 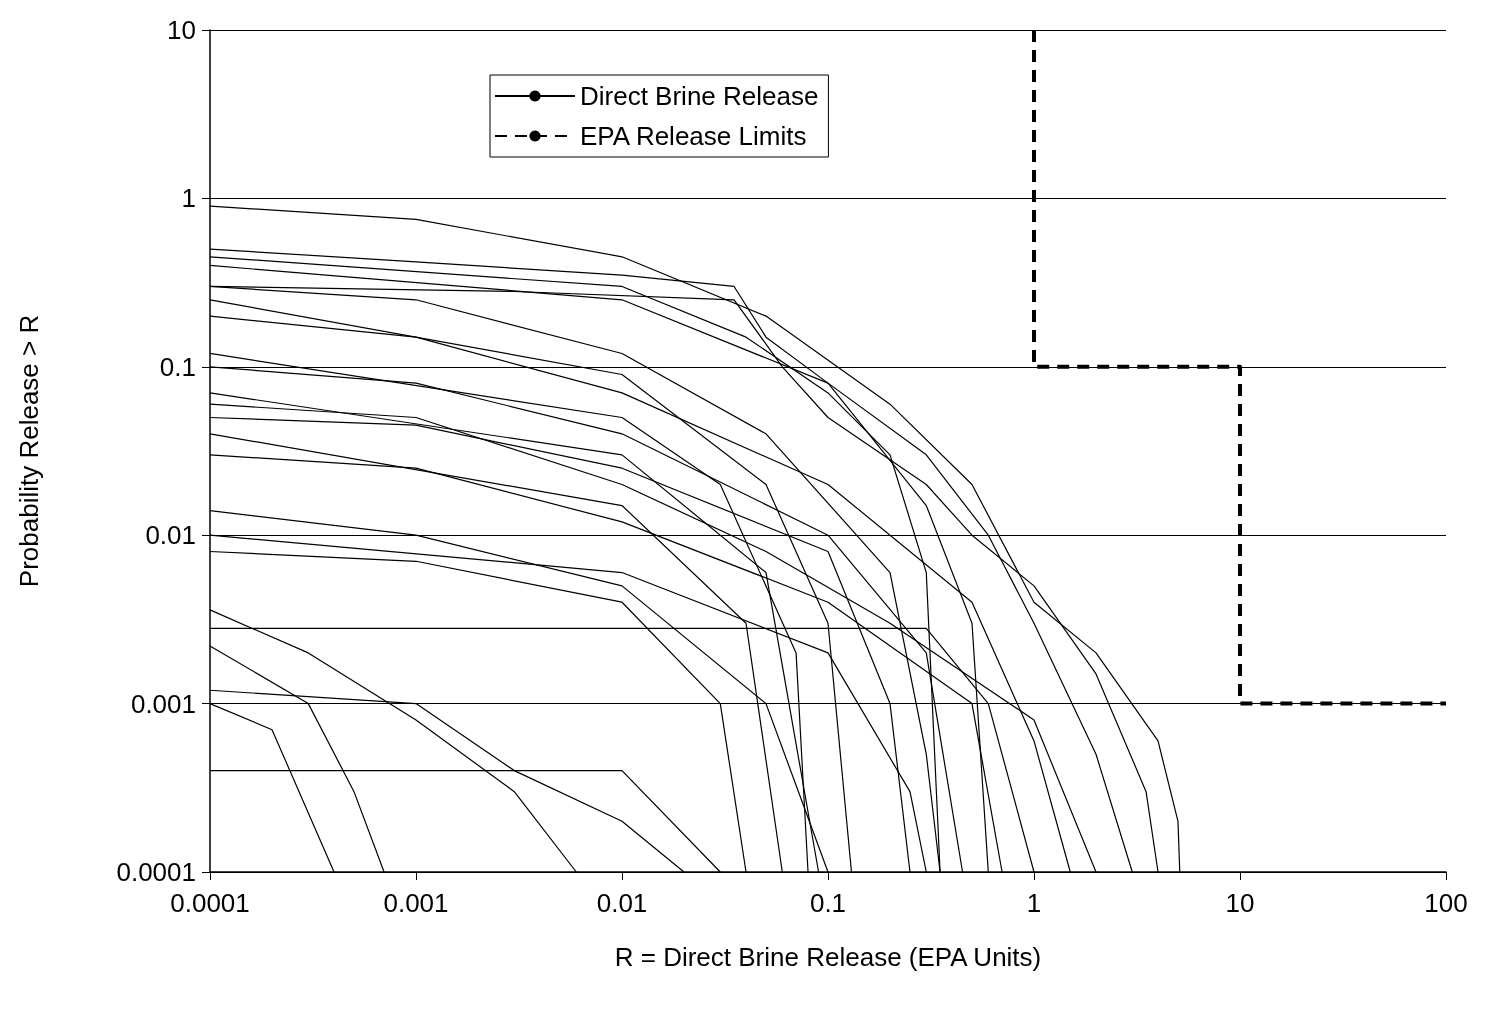 What do you see at coordinates (1034, 903) in the screenshot?
I see `x-tick-label: 1` at bounding box center [1034, 903].